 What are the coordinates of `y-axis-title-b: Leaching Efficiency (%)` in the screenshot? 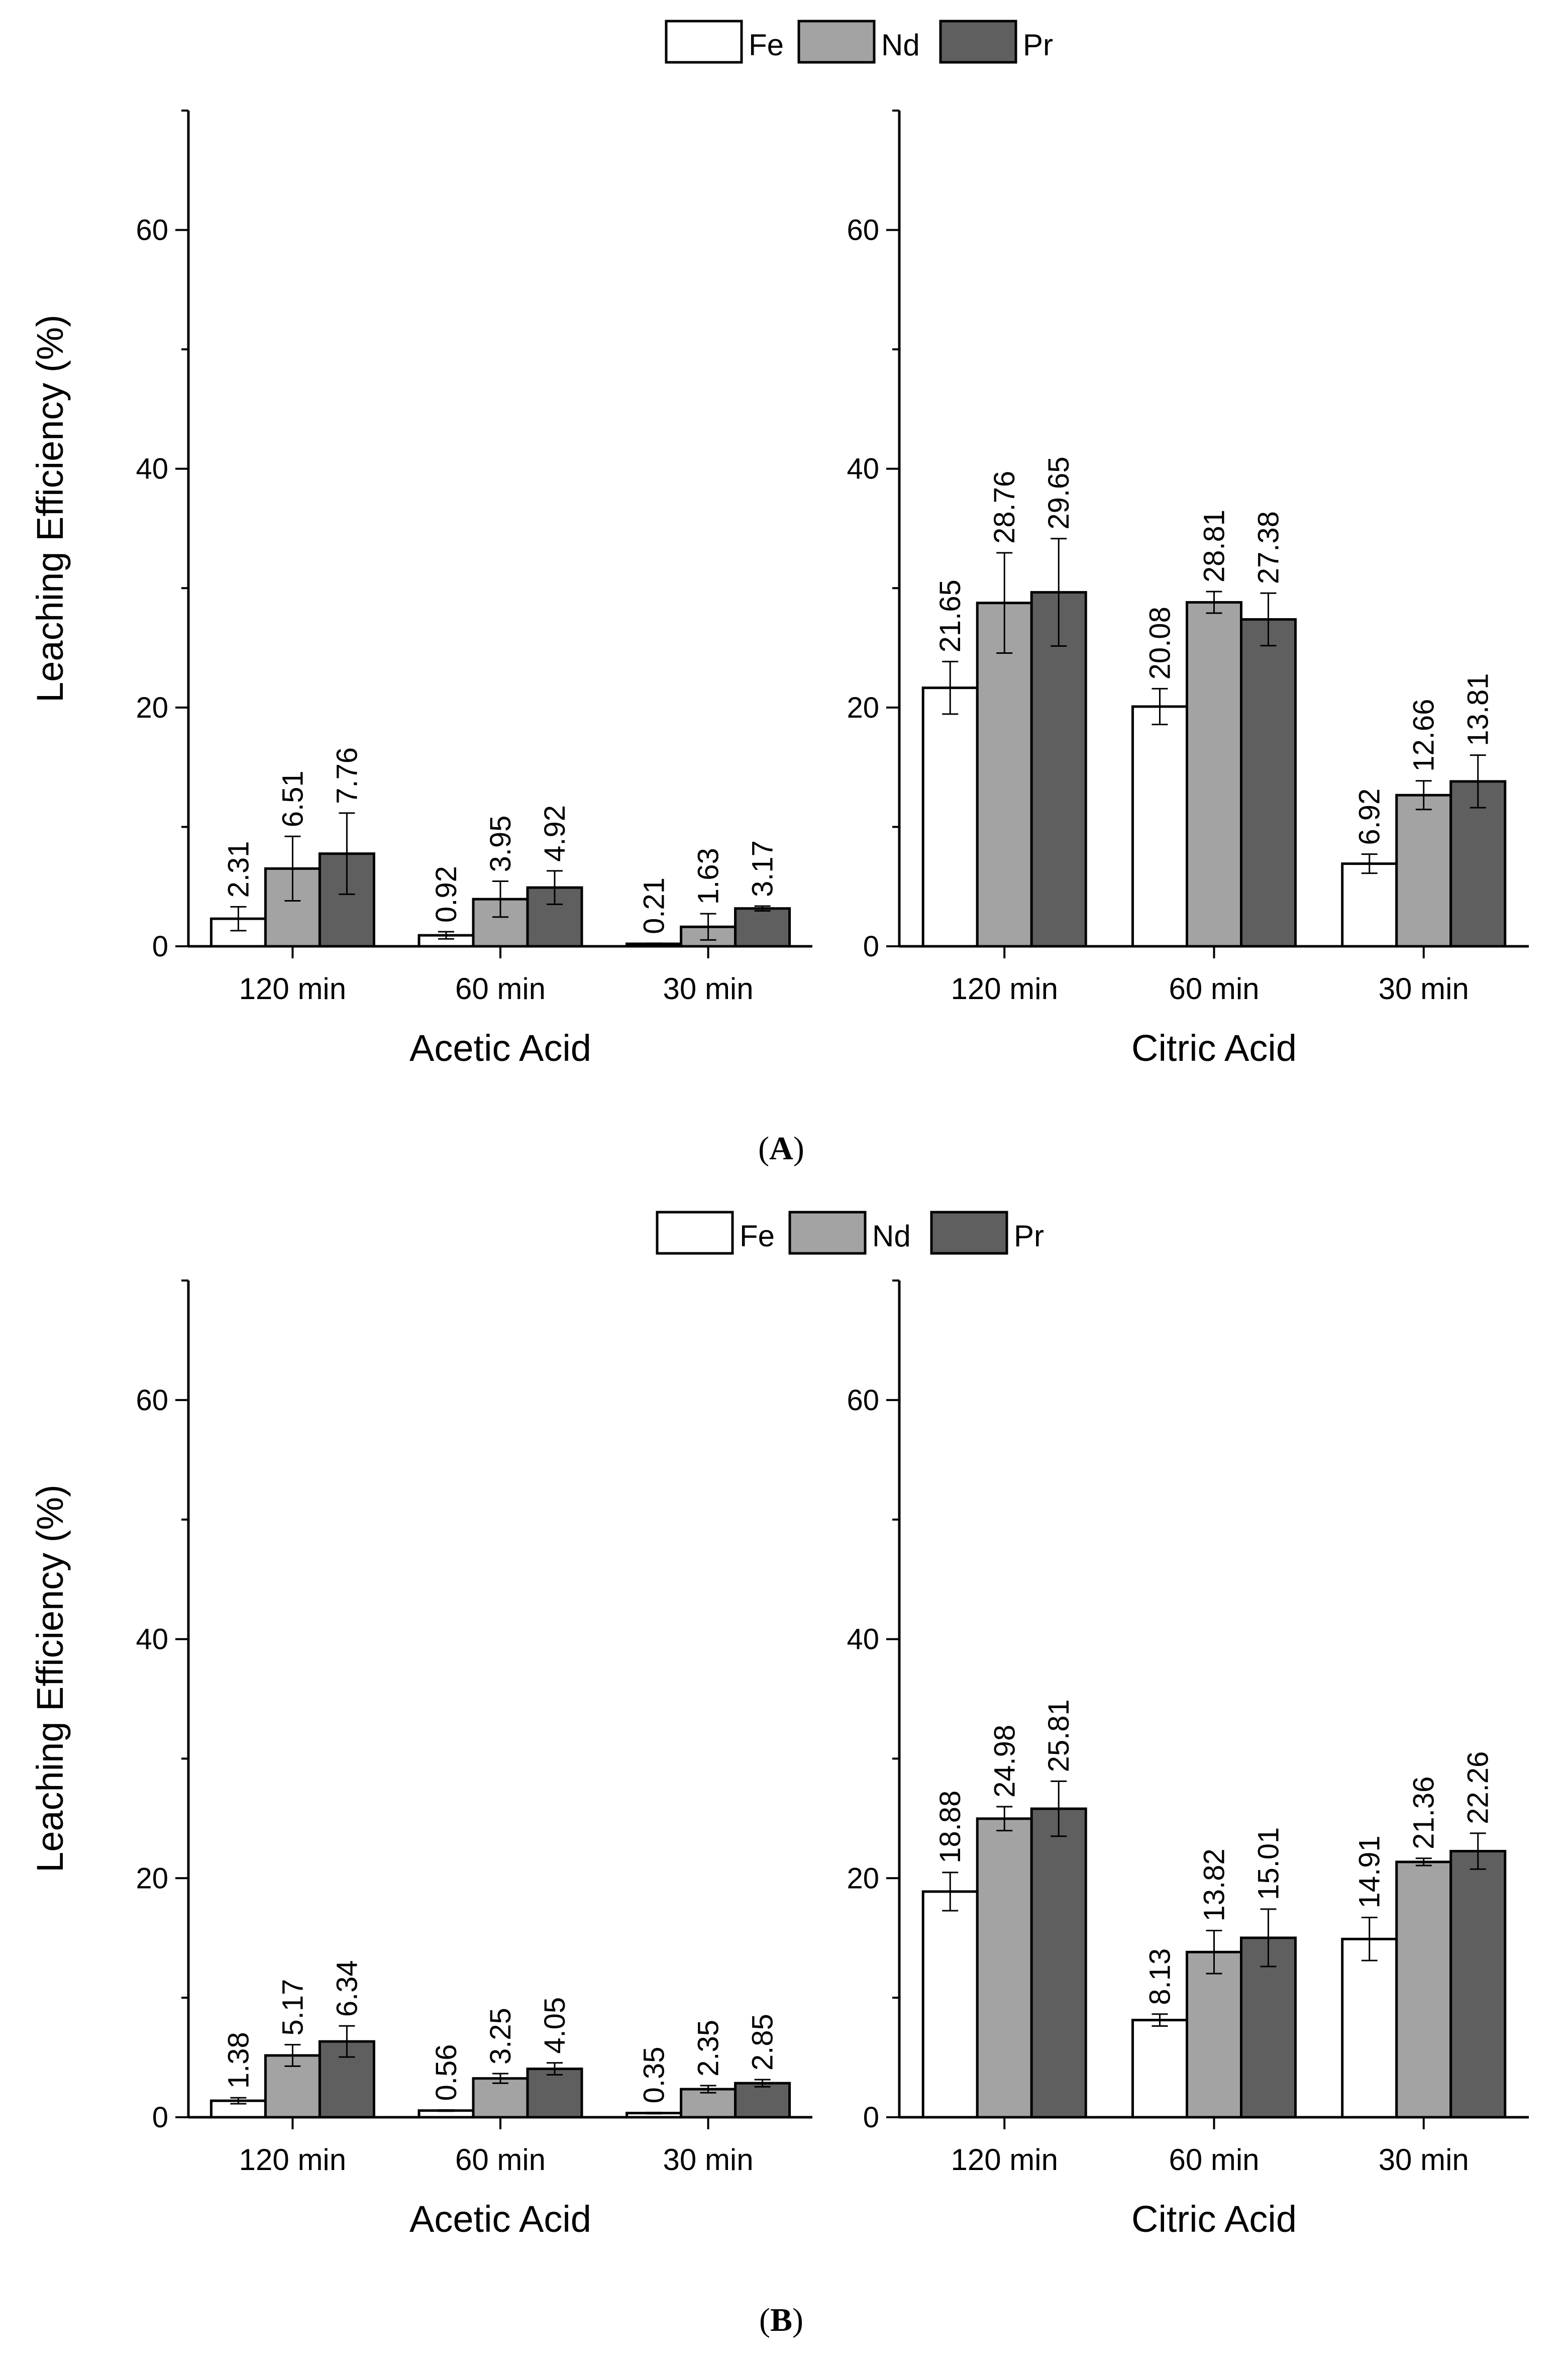 It's located at (50, 1679).